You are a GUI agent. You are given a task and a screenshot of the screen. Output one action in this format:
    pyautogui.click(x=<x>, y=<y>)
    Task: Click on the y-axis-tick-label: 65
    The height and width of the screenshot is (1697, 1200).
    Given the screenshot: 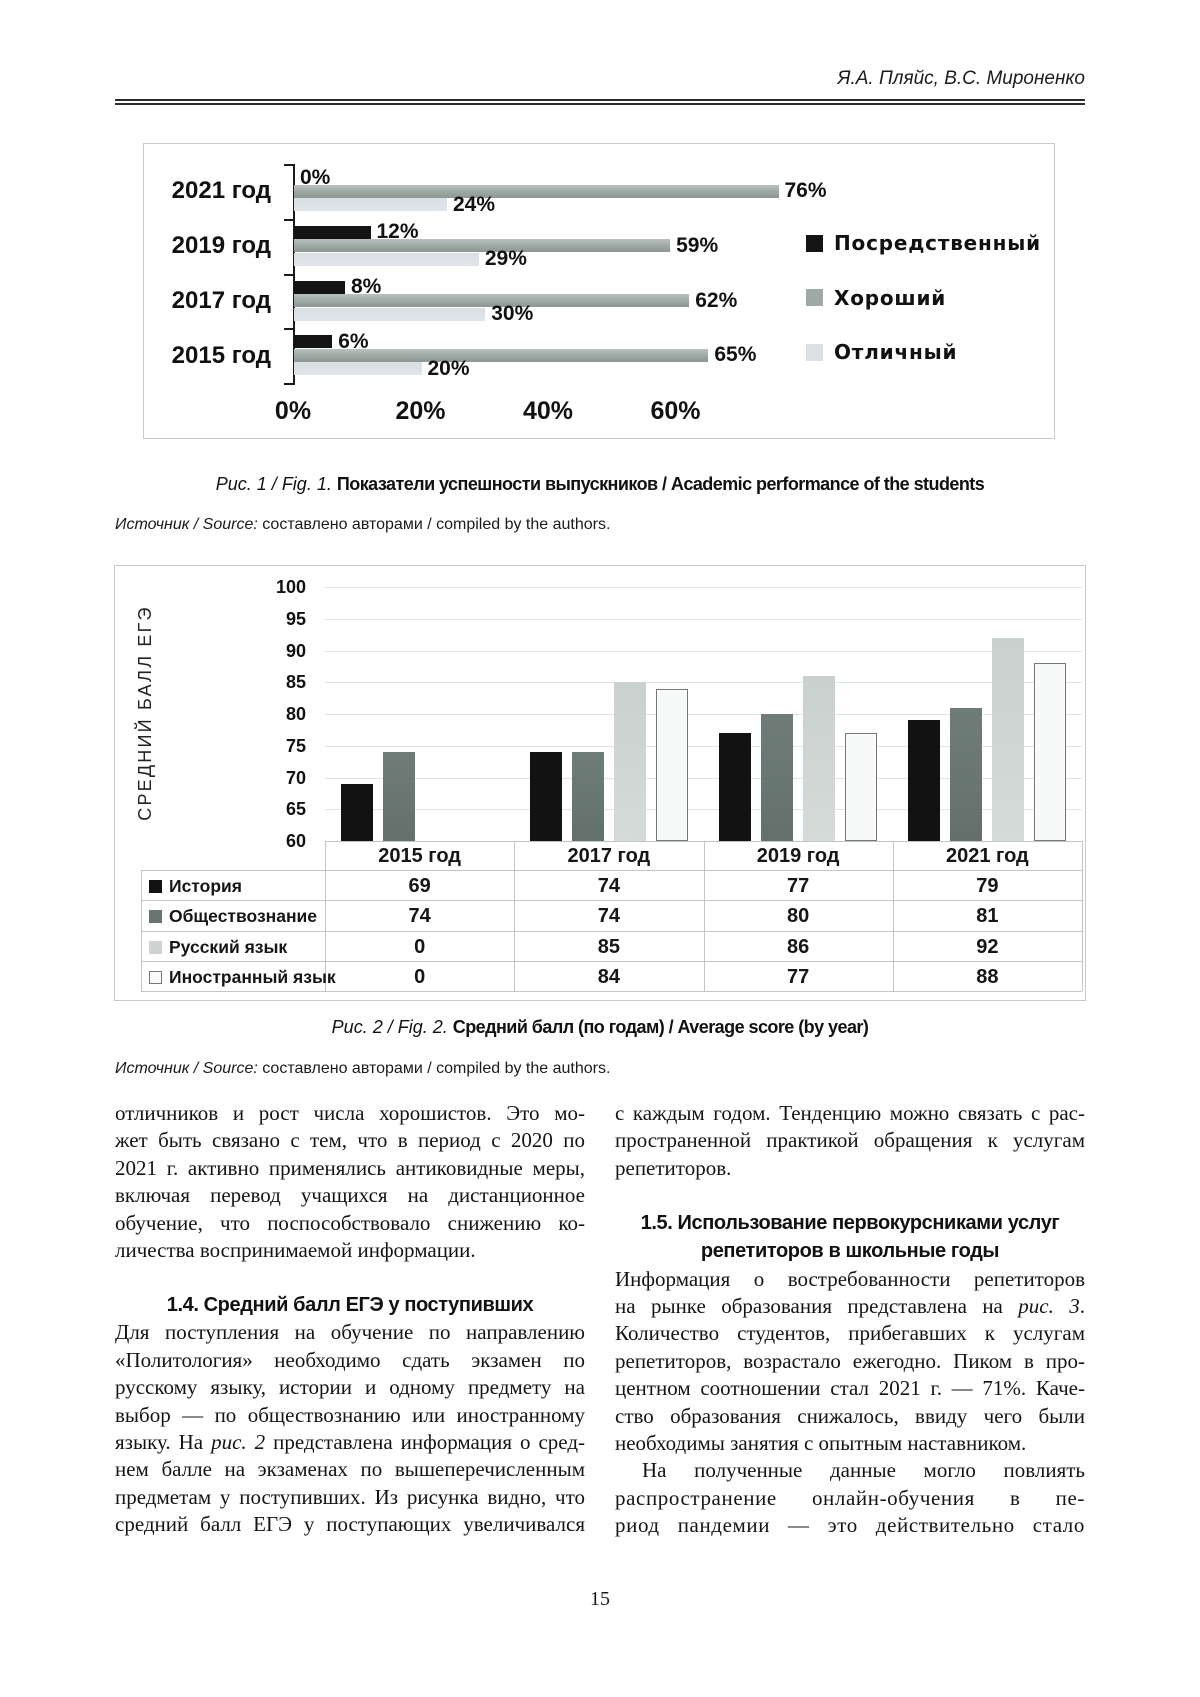 What is the action you would take?
    pyautogui.click(x=295, y=809)
    